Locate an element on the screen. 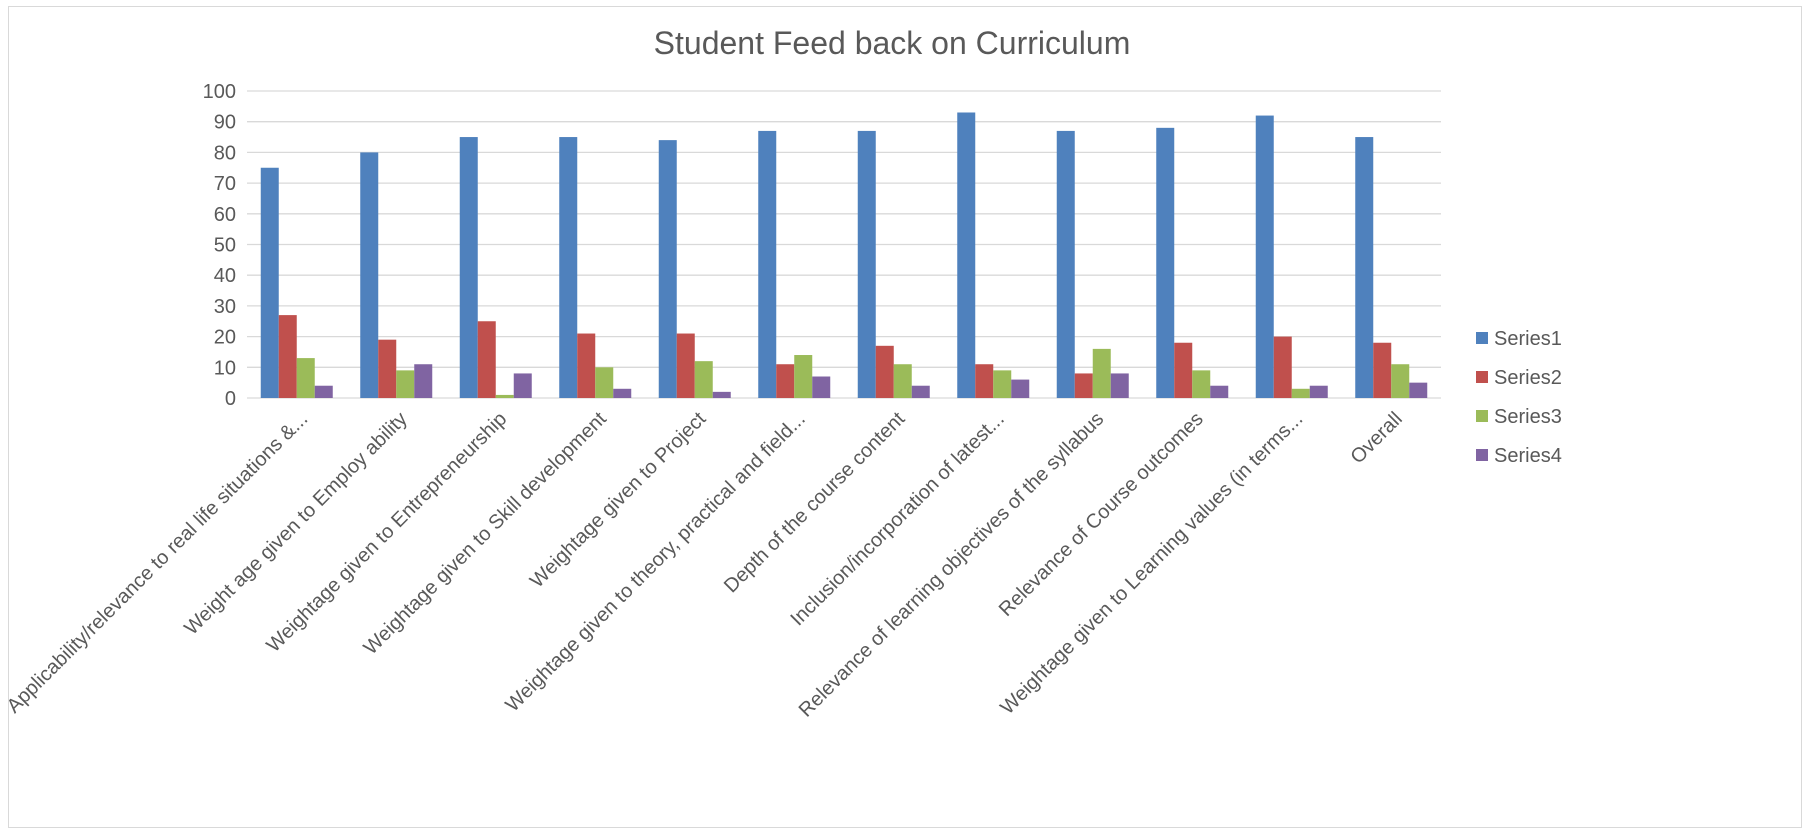  y-tick-label: 40 is located at coordinates (225, 276).